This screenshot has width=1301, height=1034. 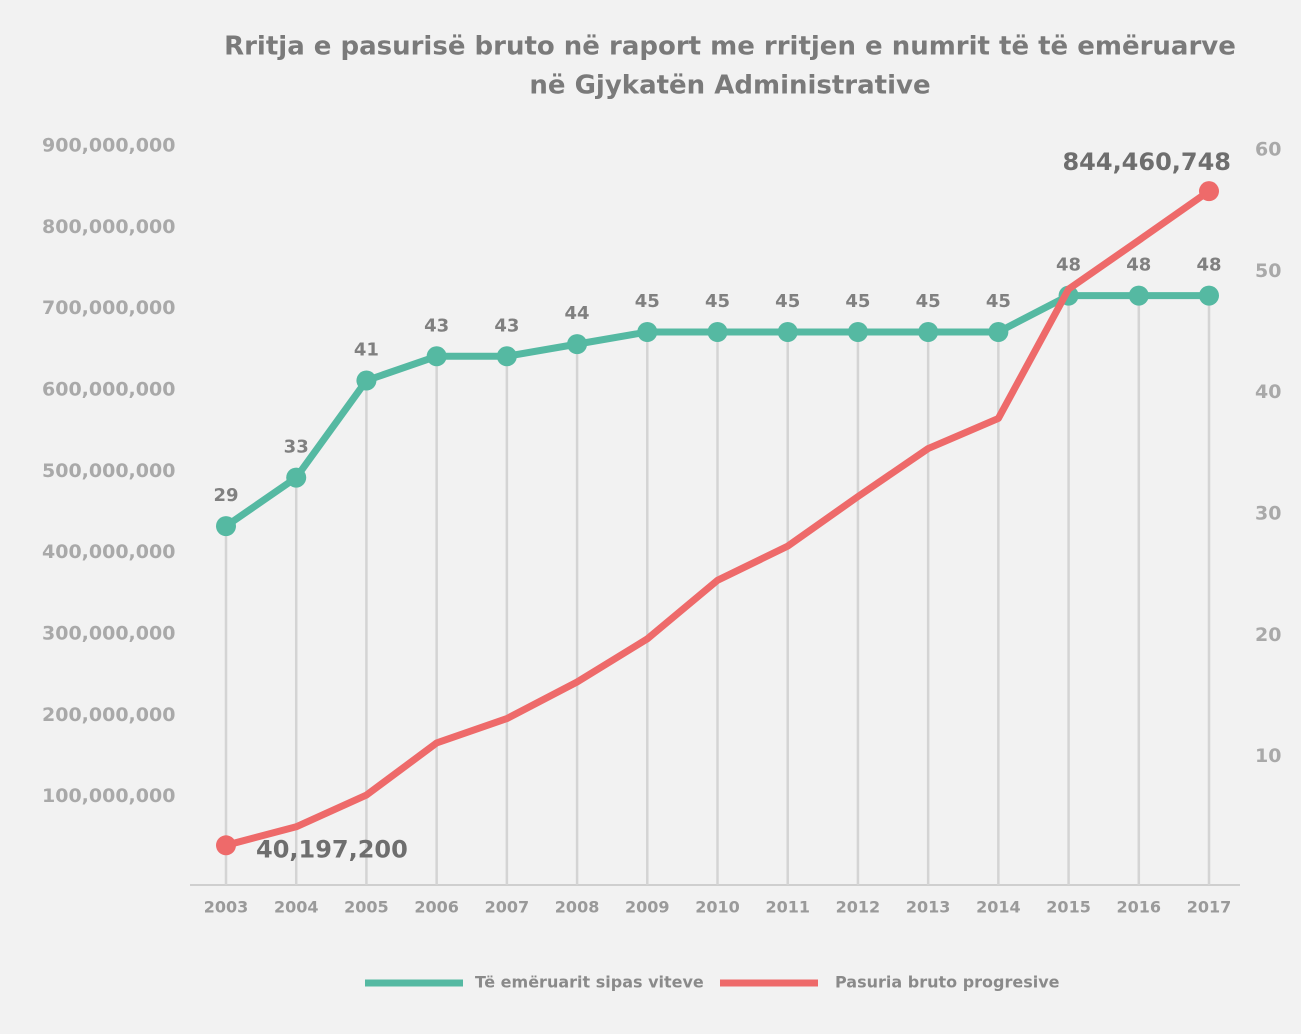 What do you see at coordinates (226, 907) in the screenshot?
I see `x-tick-label: 2003` at bounding box center [226, 907].